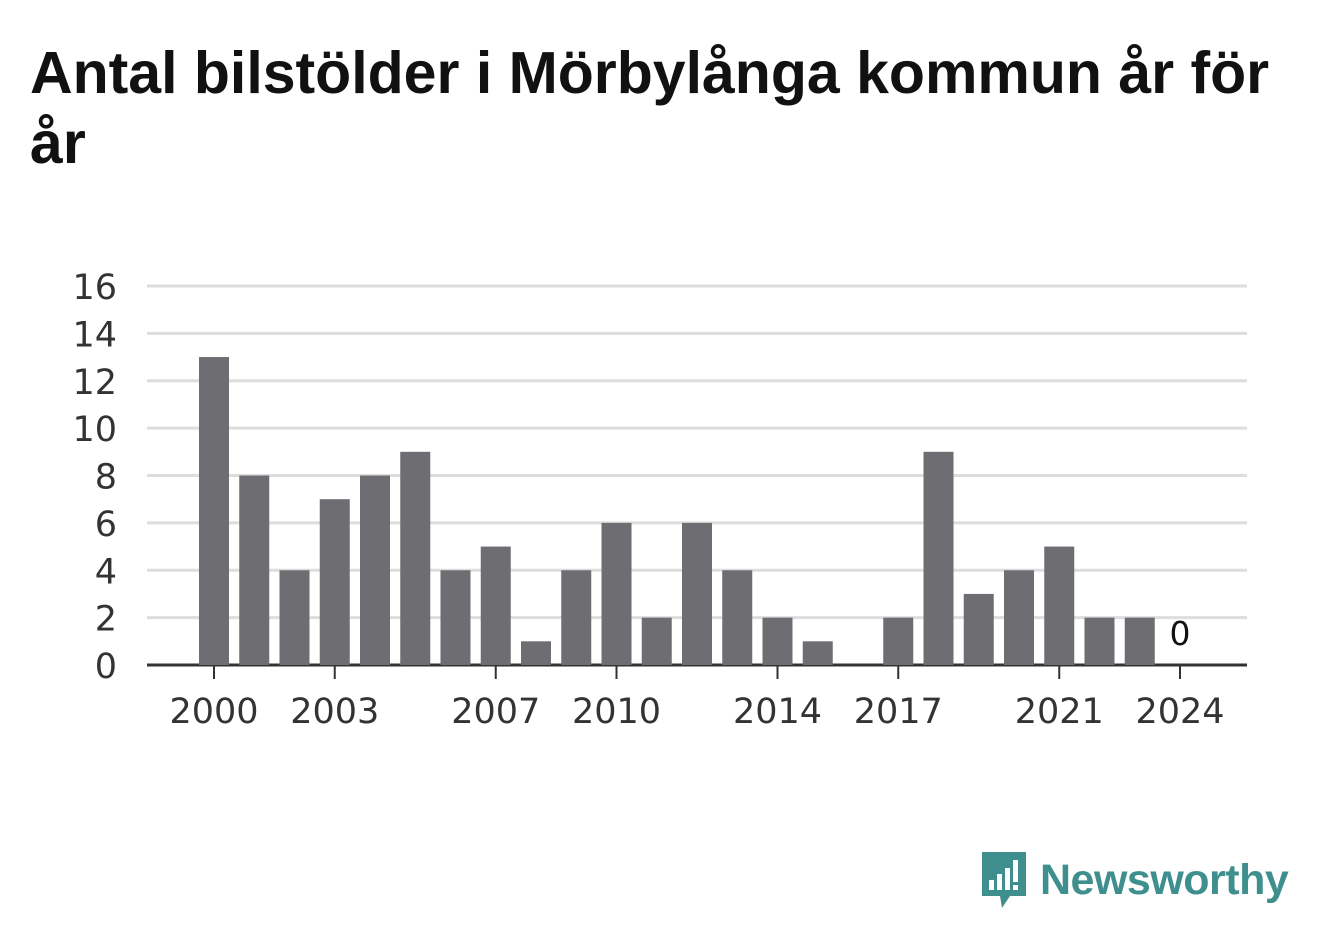  What do you see at coordinates (938, 558) in the screenshot?
I see `bar-2018` at bounding box center [938, 558].